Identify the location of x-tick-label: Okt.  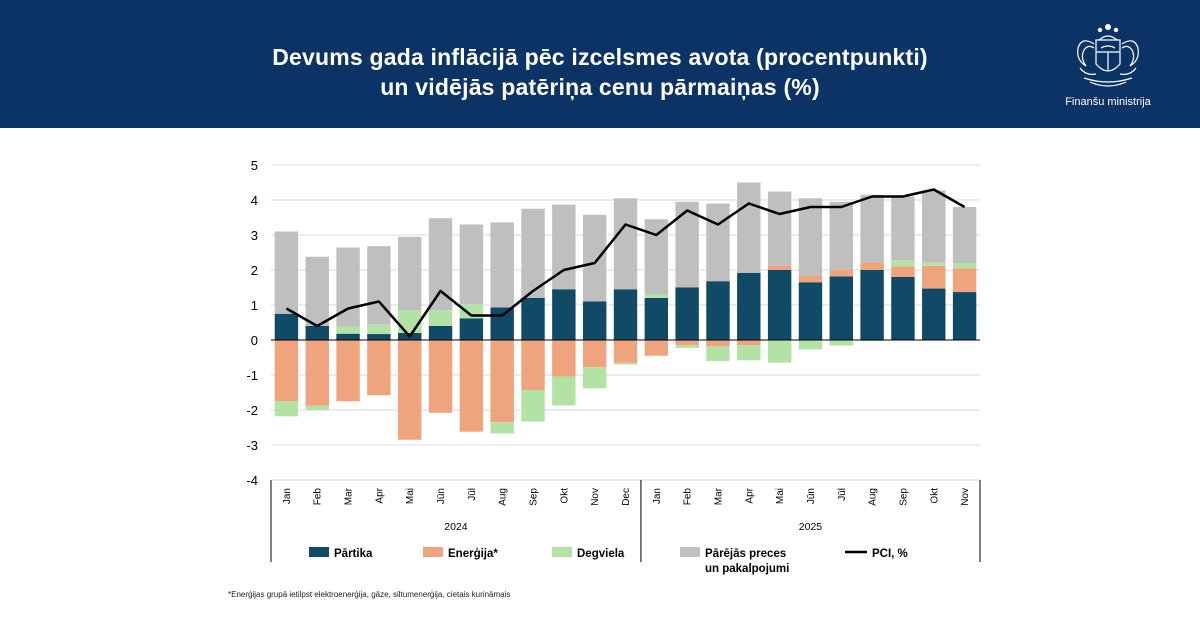
(934, 496).